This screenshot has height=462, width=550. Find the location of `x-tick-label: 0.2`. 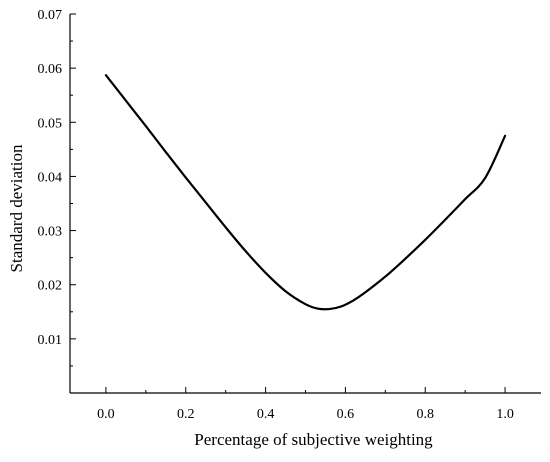

x-tick-label: 0.2 is located at coordinates (186, 414).